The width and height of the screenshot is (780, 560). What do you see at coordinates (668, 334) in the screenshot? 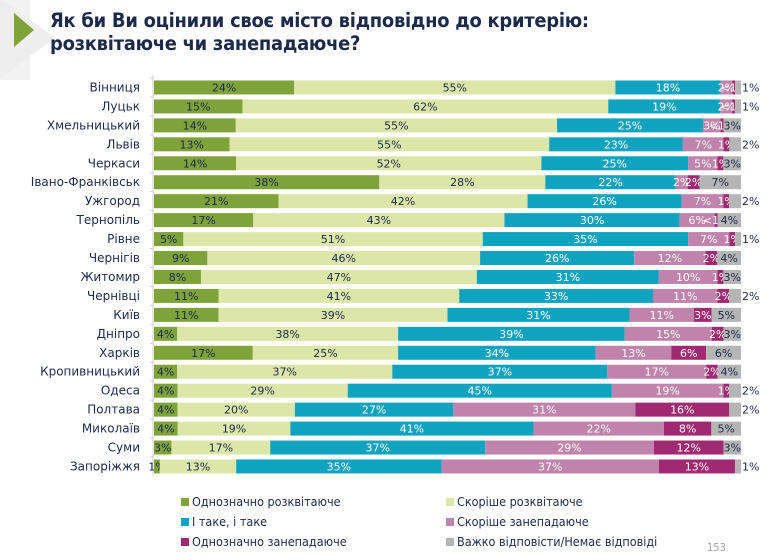
I see `data-label: 15%` at bounding box center [668, 334].